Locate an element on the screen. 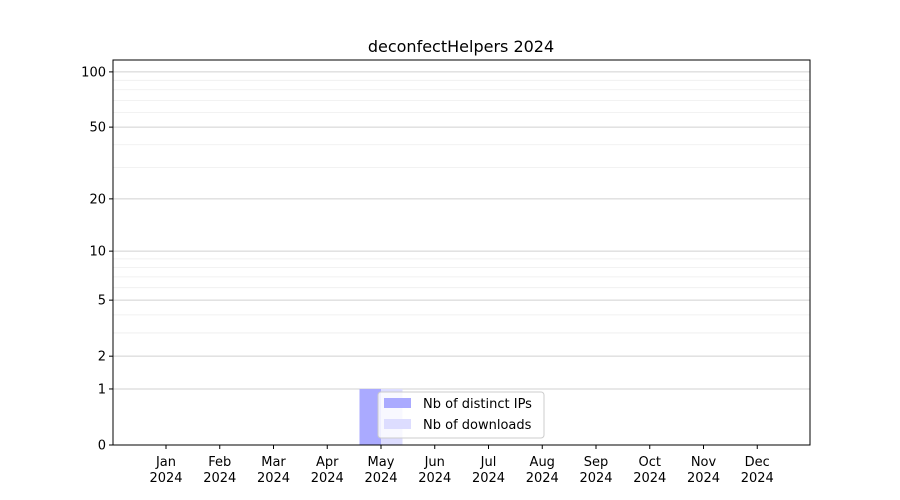  y-tick-label: 2 is located at coordinates (102, 357).